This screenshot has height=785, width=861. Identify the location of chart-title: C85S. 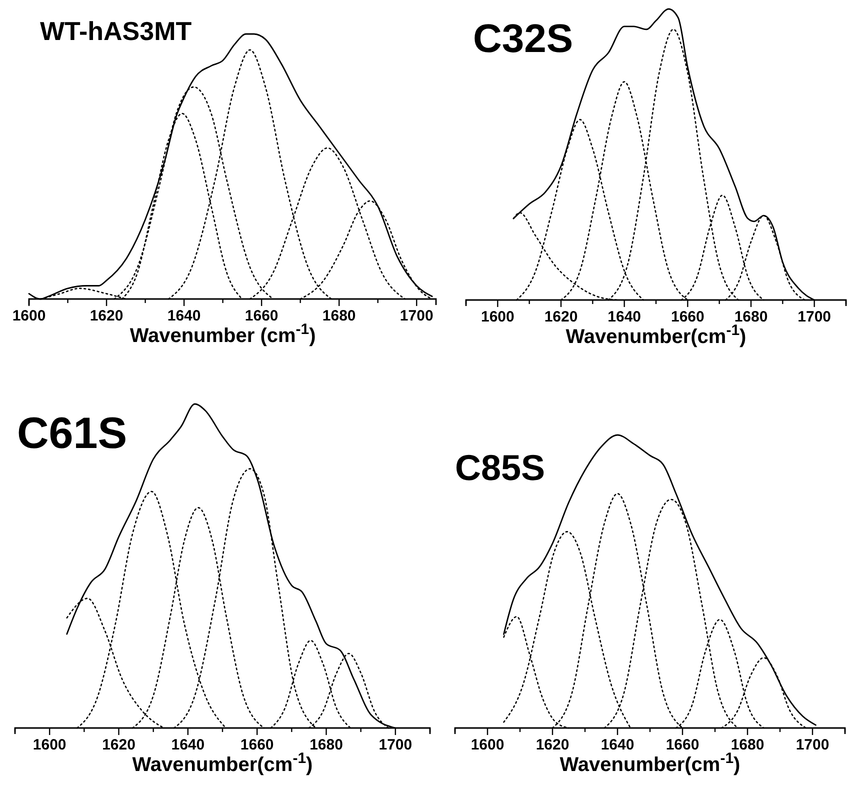
(500, 467).